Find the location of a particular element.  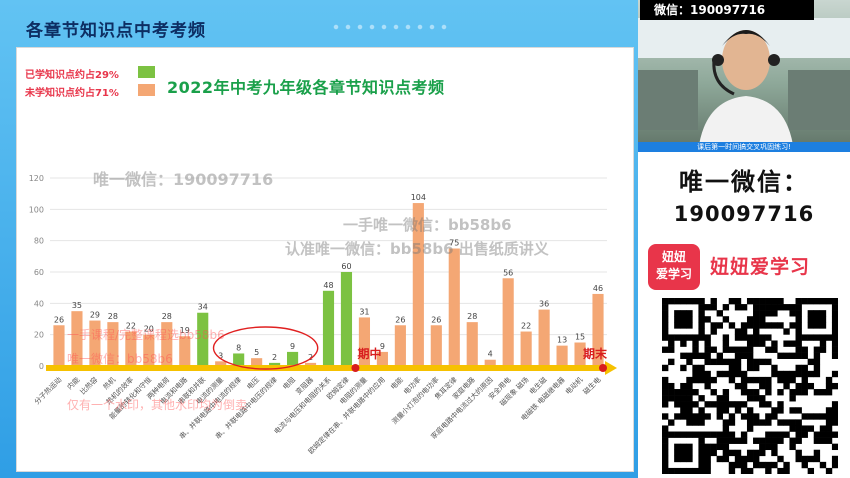

data-label: 8 is located at coordinates (238, 347).